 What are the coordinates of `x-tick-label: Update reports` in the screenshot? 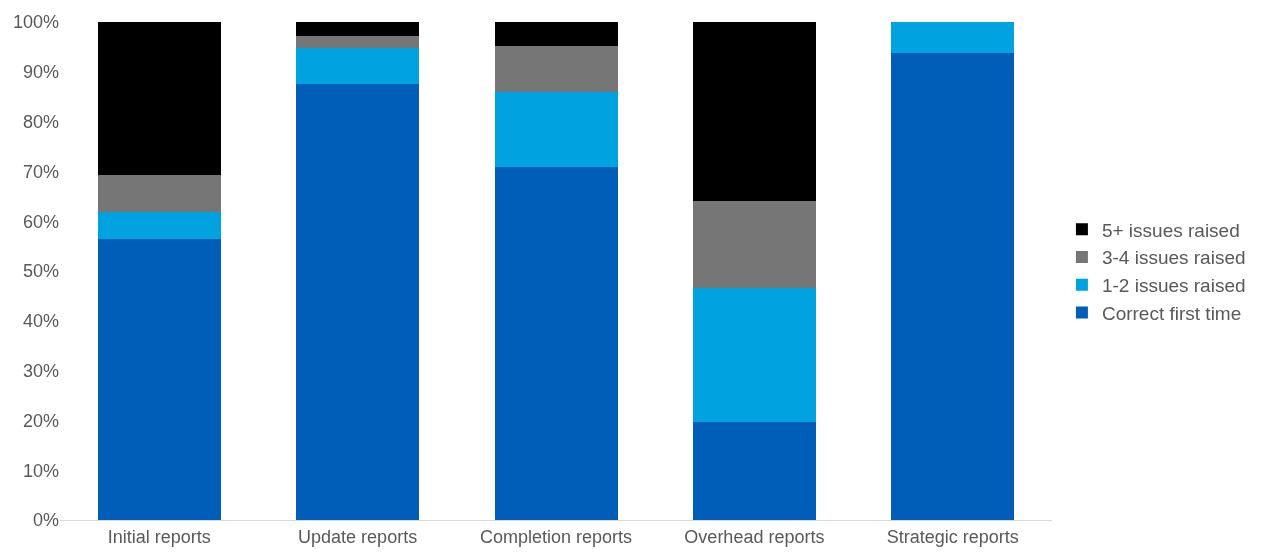 It's located at (358, 536).